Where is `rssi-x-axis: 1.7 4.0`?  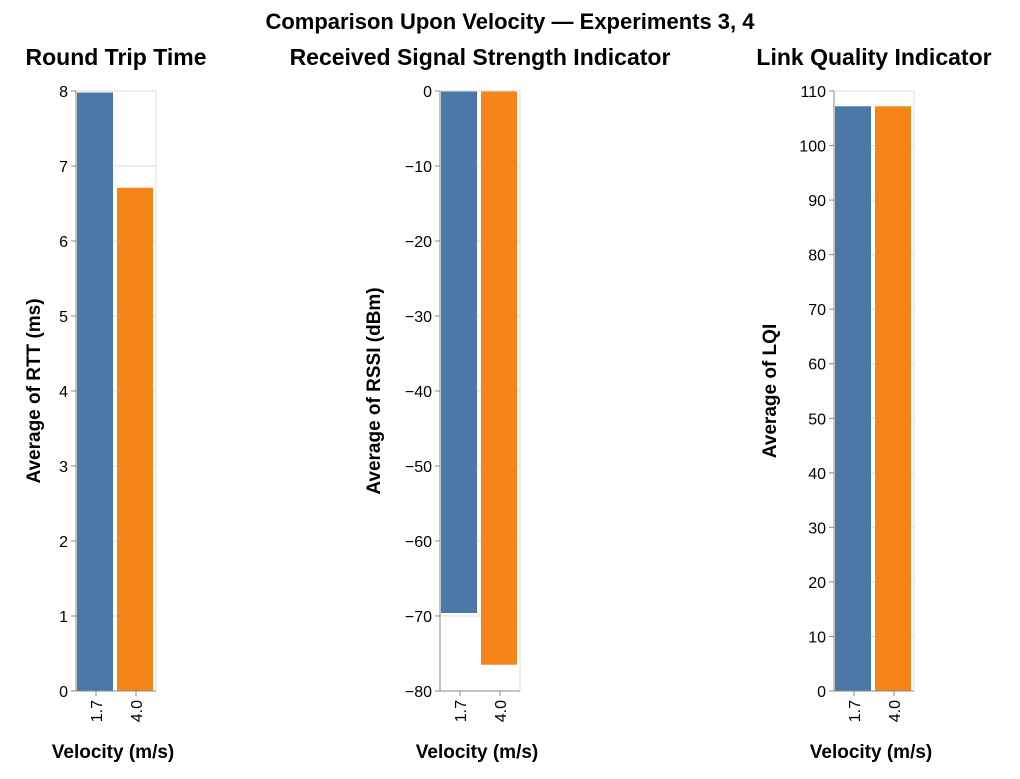 rssi-x-axis: 1.7 4.0 is located at coordinates (480, 706).